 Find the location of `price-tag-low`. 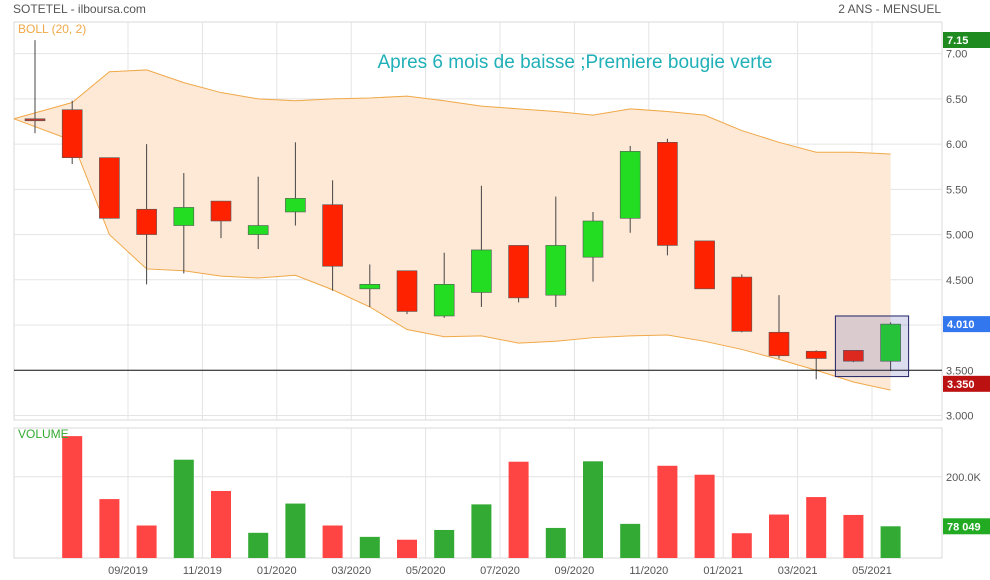

price-tag-low is located at coordinates (966, 383).